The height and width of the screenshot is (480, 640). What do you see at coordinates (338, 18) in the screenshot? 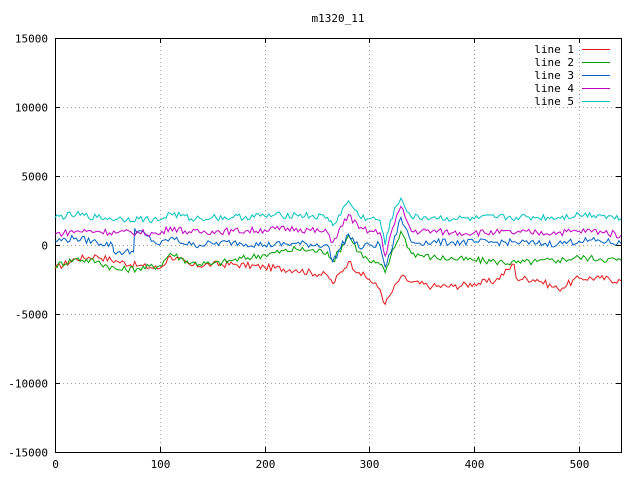
I see `chart-title: m1320_11` at bounding box center [338, 18].